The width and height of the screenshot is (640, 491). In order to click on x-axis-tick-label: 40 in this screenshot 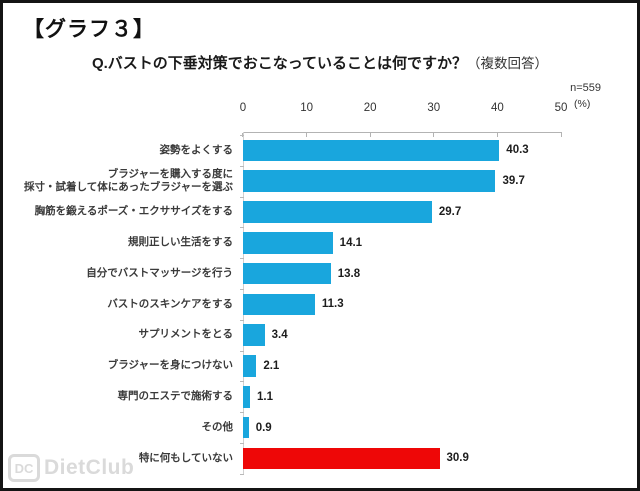, I will do `click(497, 108)`.